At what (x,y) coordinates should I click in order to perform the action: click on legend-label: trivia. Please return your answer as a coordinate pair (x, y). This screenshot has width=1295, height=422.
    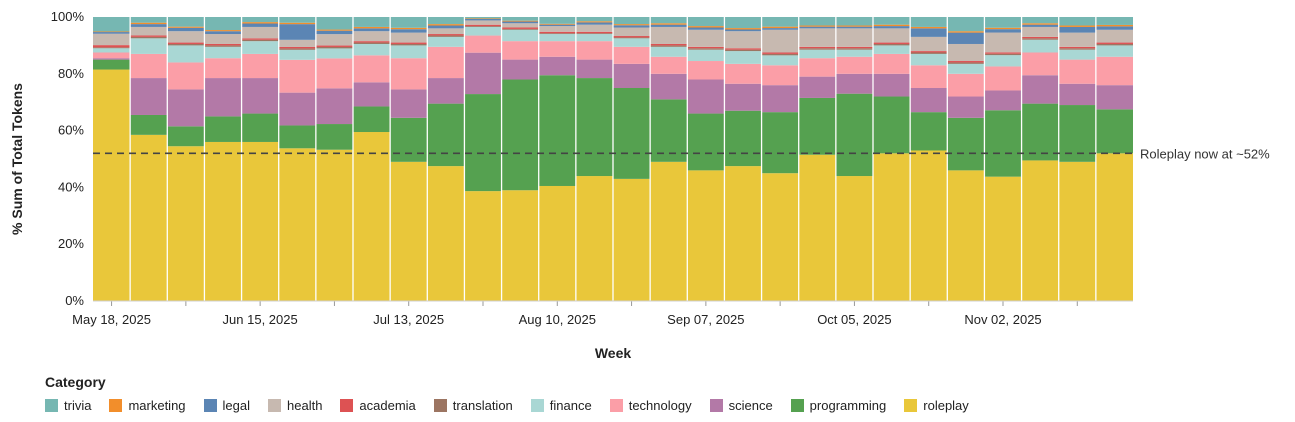
    Looking at the image, I should click on (78, 405).